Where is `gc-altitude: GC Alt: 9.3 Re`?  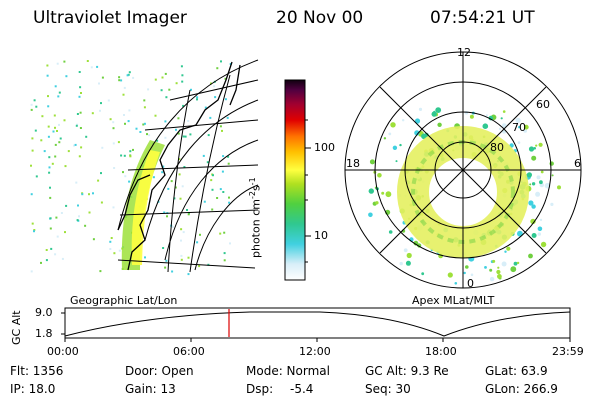
gc-altitude: GC Alt: 9.3 Re is located at coordinates (407, 371).